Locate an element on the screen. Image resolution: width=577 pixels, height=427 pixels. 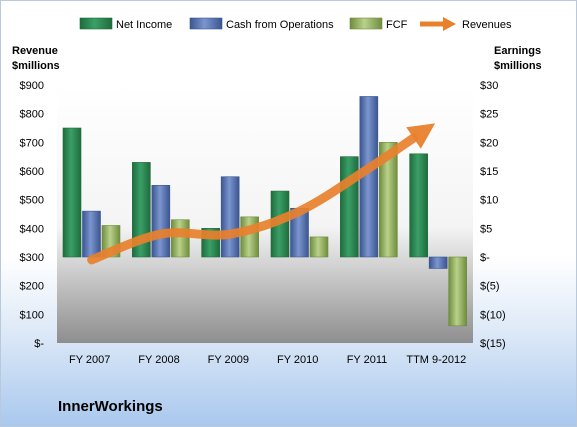
right-tick-label: $20 is located at coordinates (489, 143).